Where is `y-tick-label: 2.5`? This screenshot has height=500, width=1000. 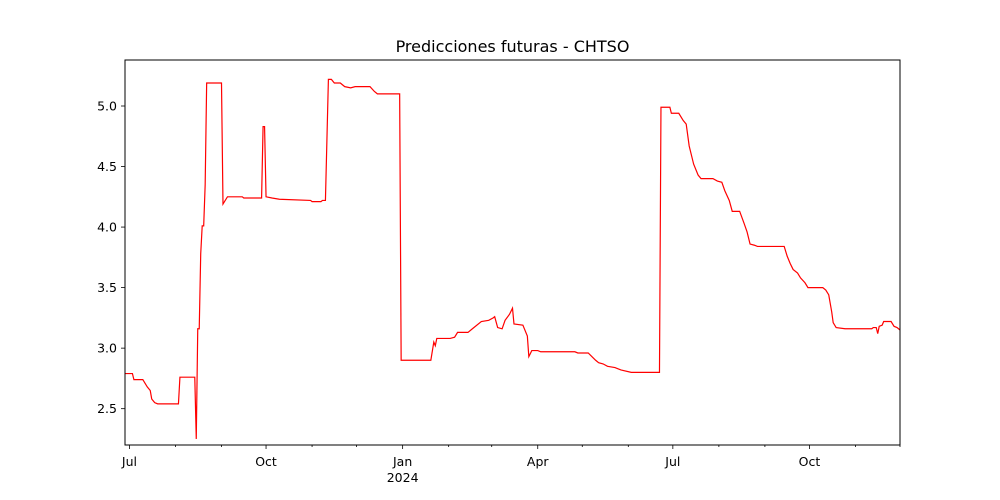 y-tick-label: 2.5 is located at coordinates (107, 408).